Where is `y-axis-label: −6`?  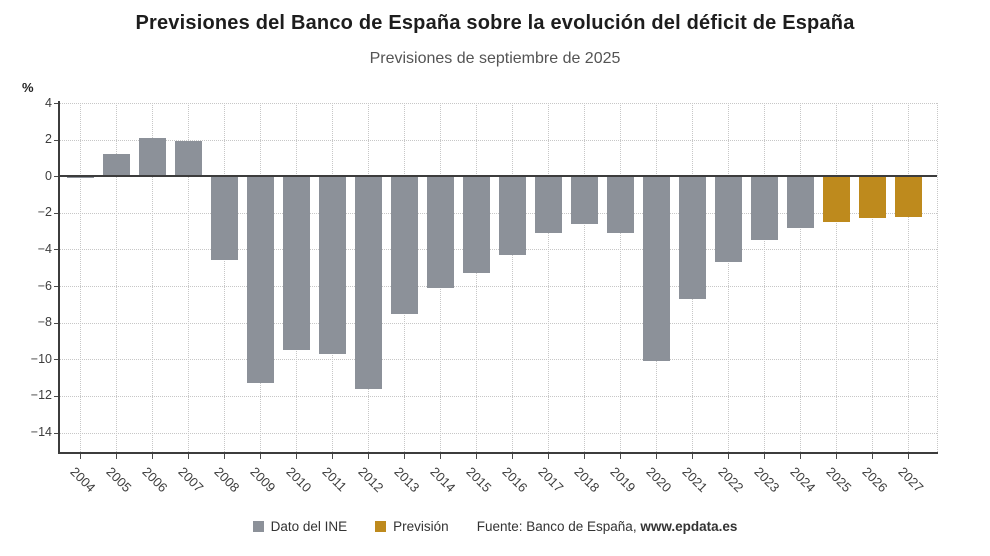 y-axis-label: −6 is located at coordinates (44, 285).